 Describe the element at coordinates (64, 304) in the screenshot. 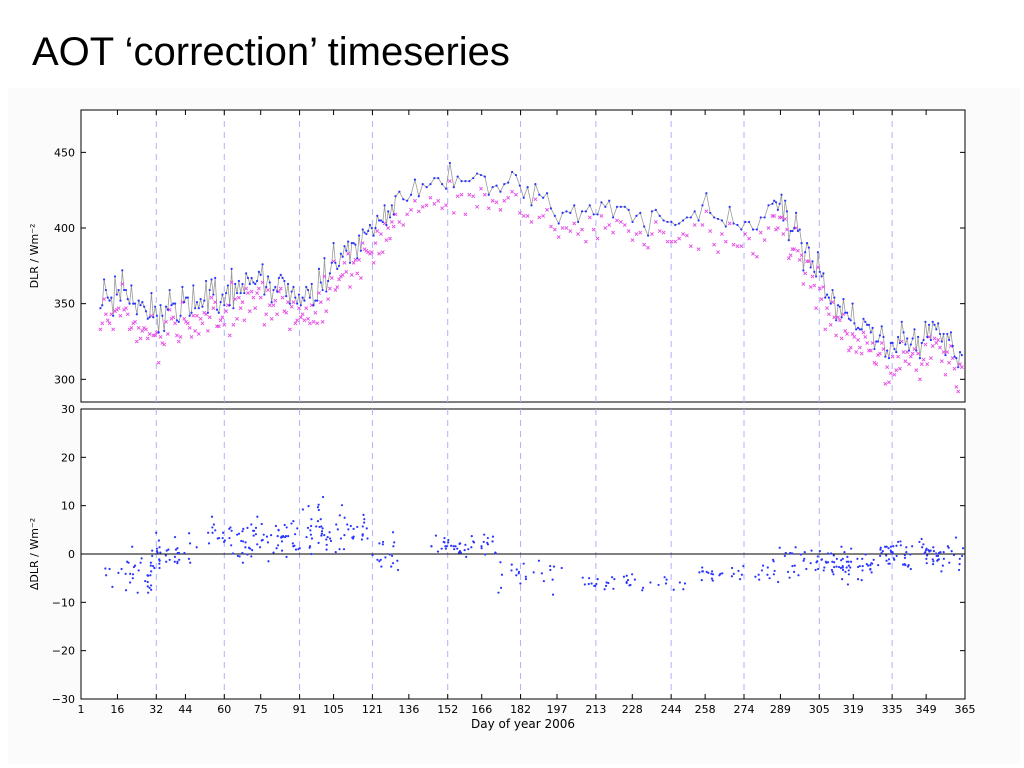

I see `top-ytick-label: 350` at that location.